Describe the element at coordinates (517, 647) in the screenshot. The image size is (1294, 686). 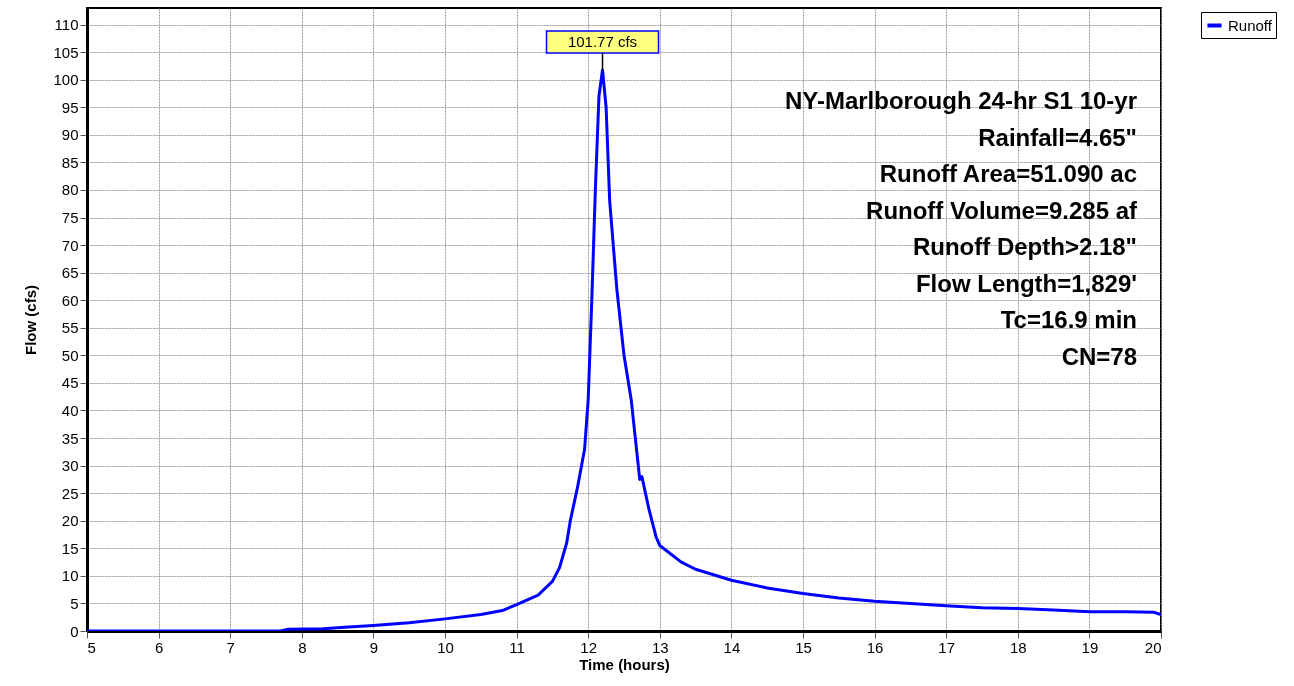
I see `x-tick-label: 11` at that location.